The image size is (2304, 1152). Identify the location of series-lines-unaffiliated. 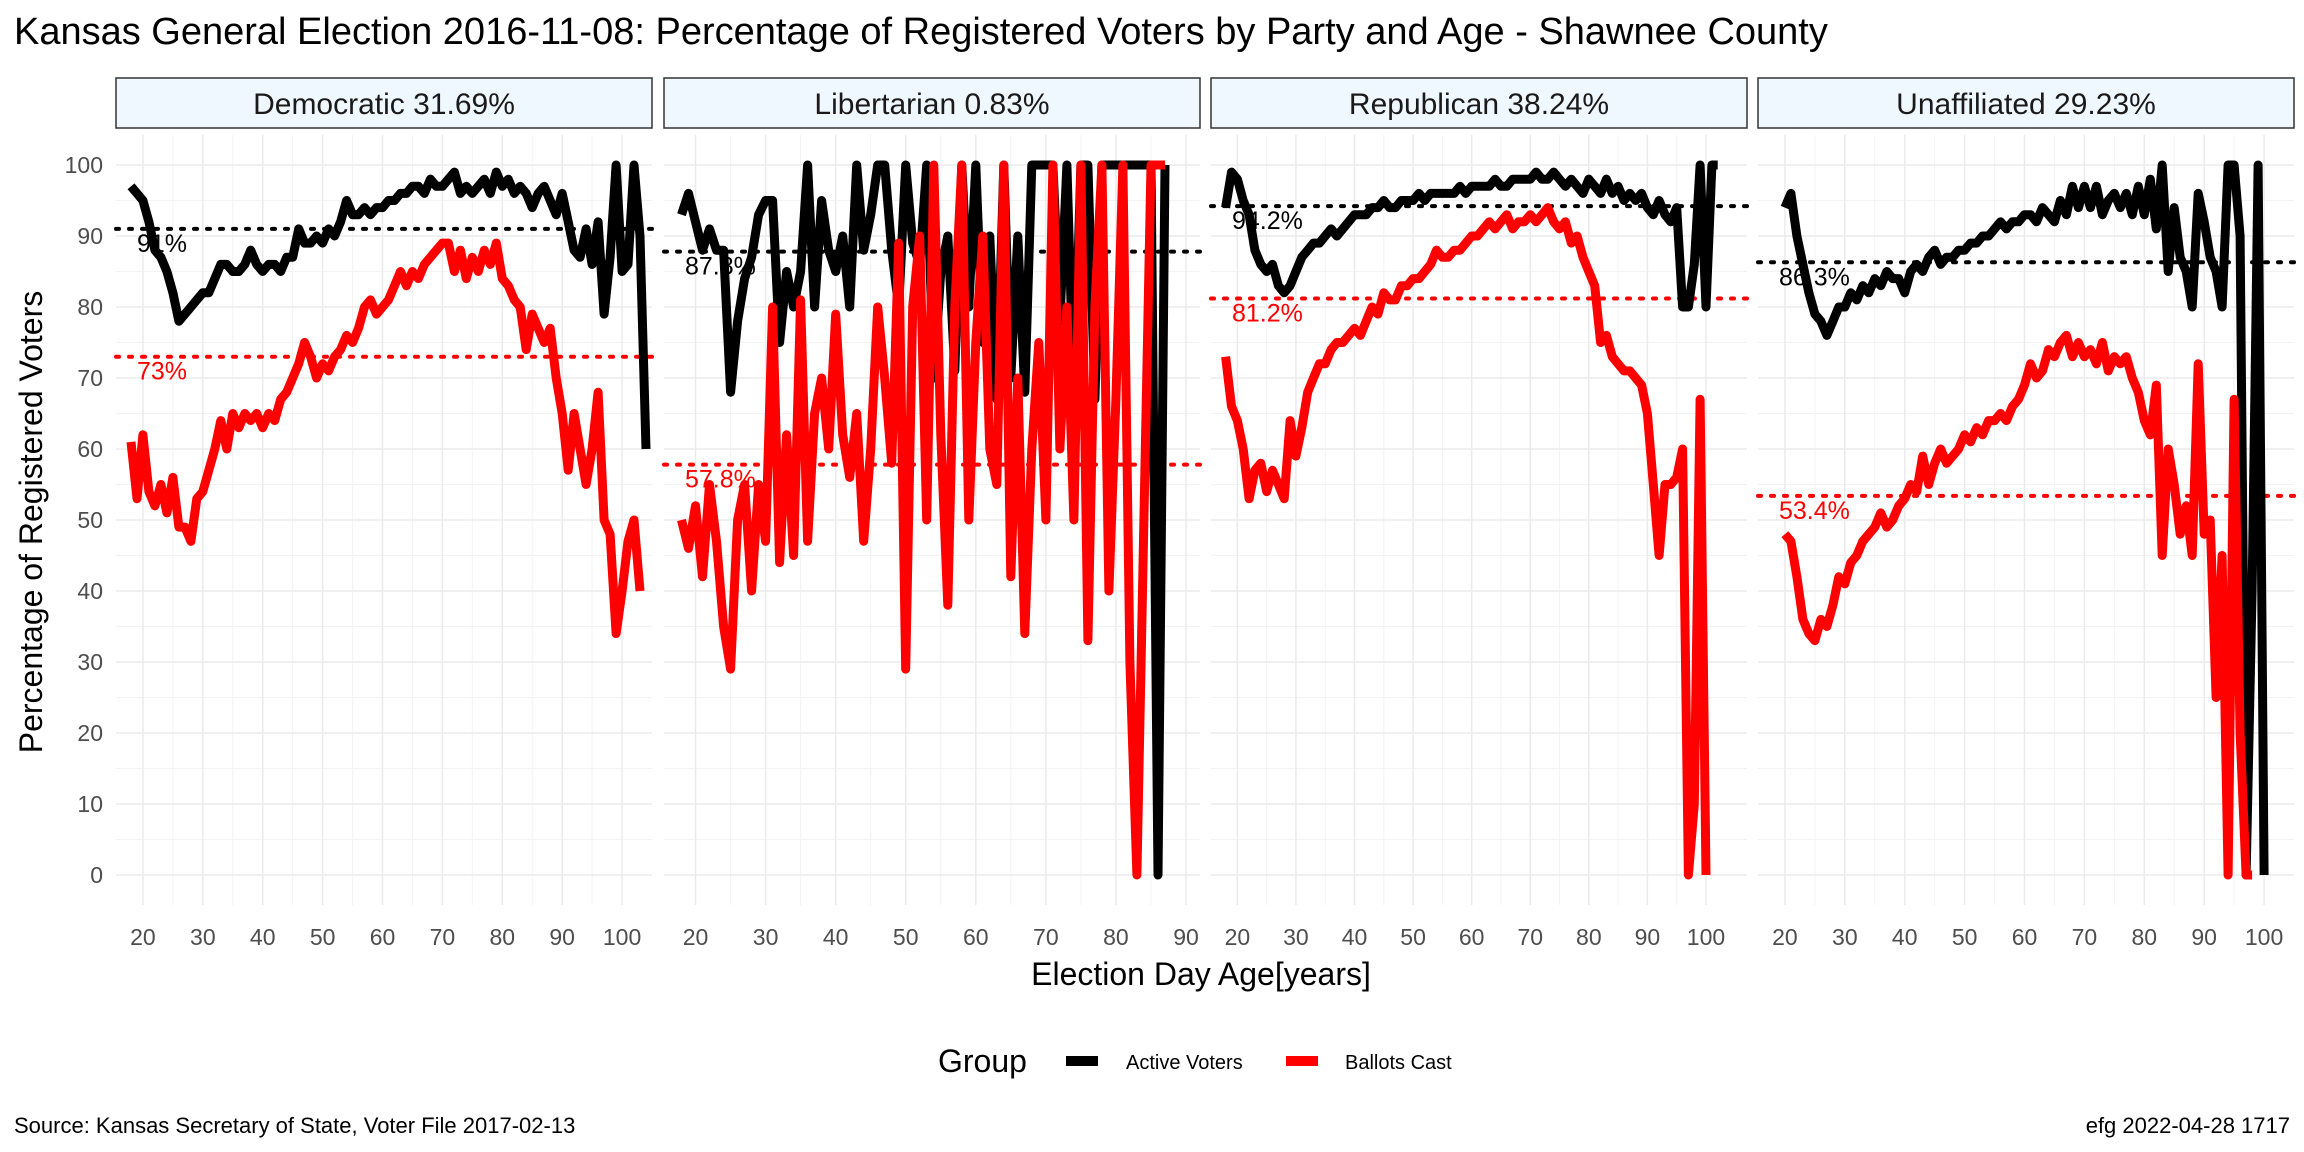
(2024, 520).